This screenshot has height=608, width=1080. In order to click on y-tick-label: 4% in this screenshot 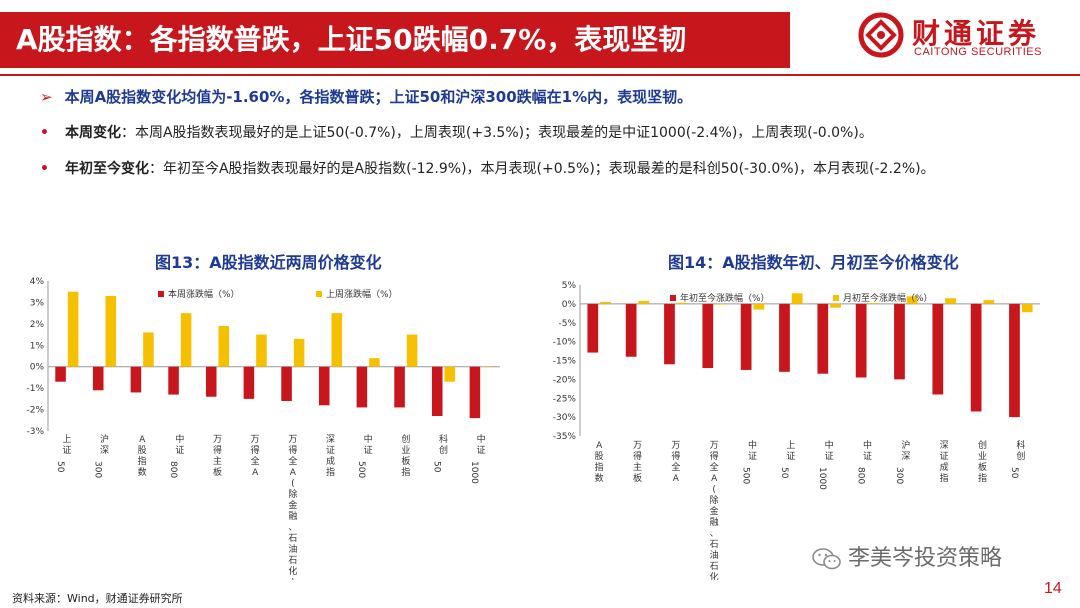, I will do `click(37, 282)`.